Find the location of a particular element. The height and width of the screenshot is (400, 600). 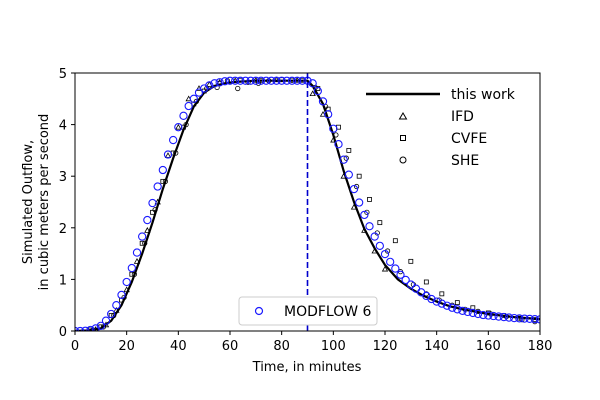

y-tick-label: 5 is located at coordinates (63, 74).